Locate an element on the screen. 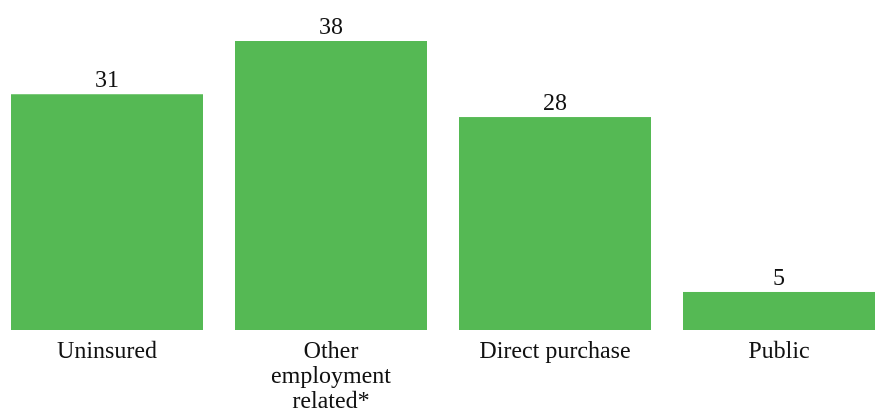 The image size is (877, 410). category-label-3-line-0: Public is located at coordinates (778, 351).